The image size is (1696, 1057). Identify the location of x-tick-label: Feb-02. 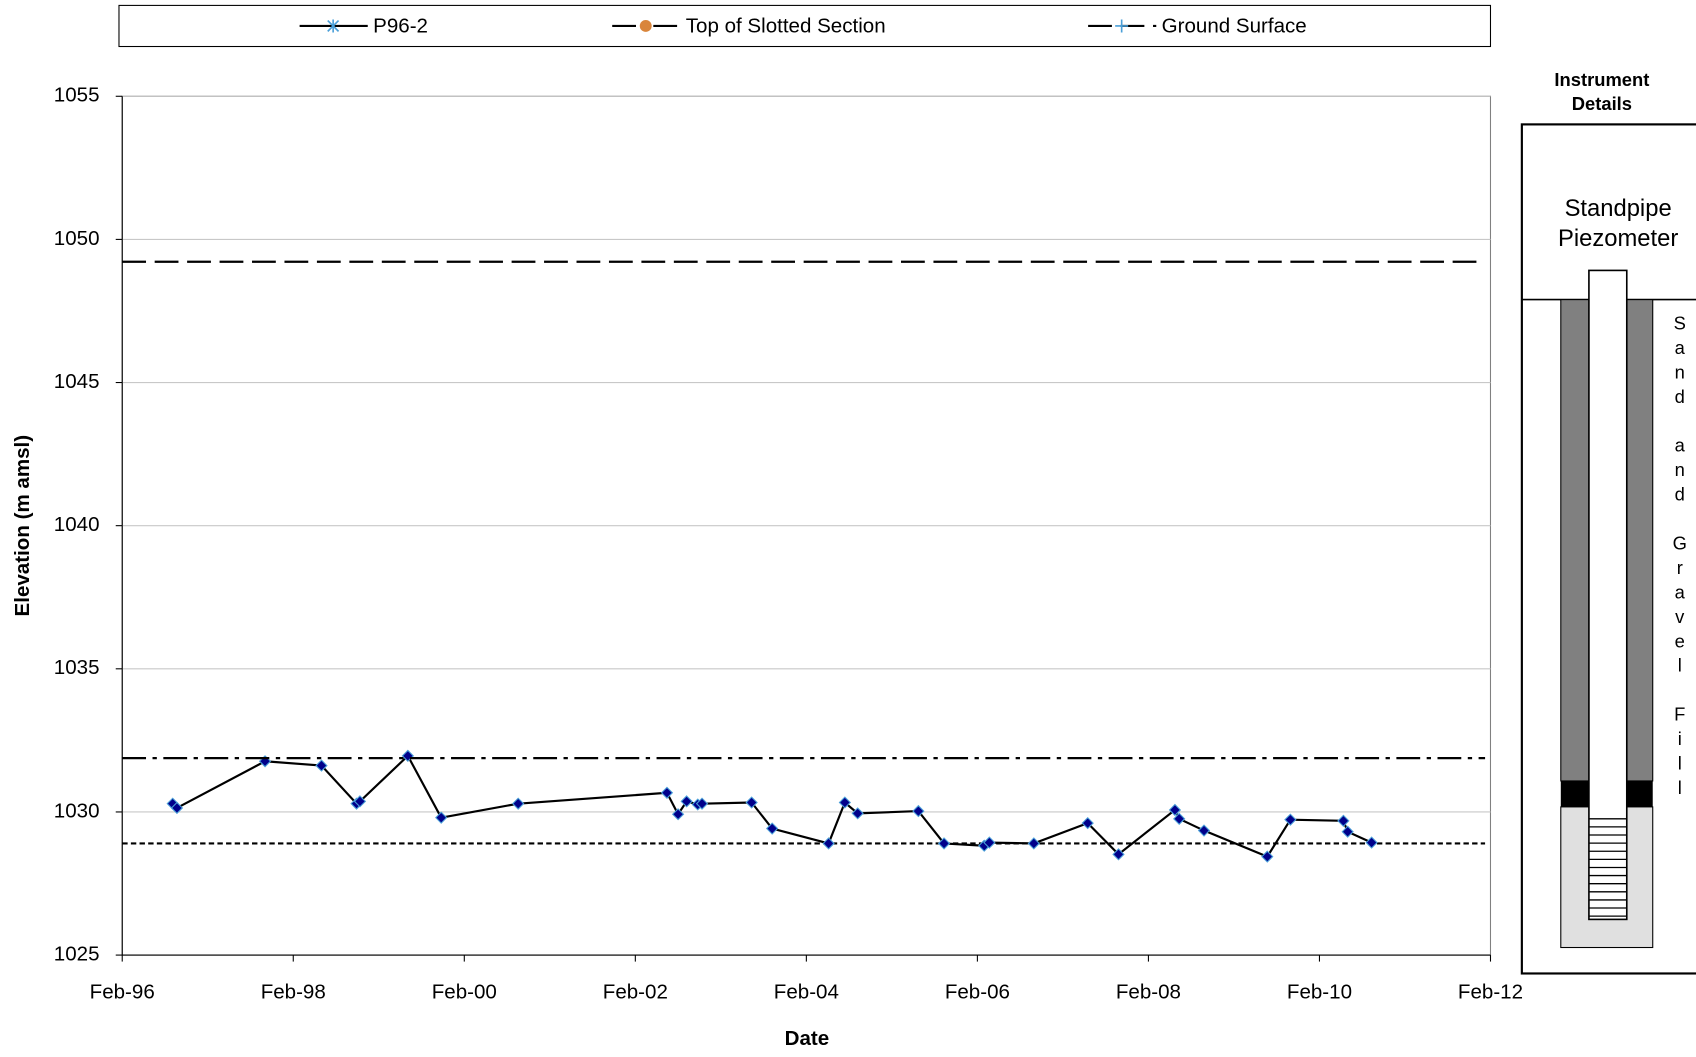
(635, 991).